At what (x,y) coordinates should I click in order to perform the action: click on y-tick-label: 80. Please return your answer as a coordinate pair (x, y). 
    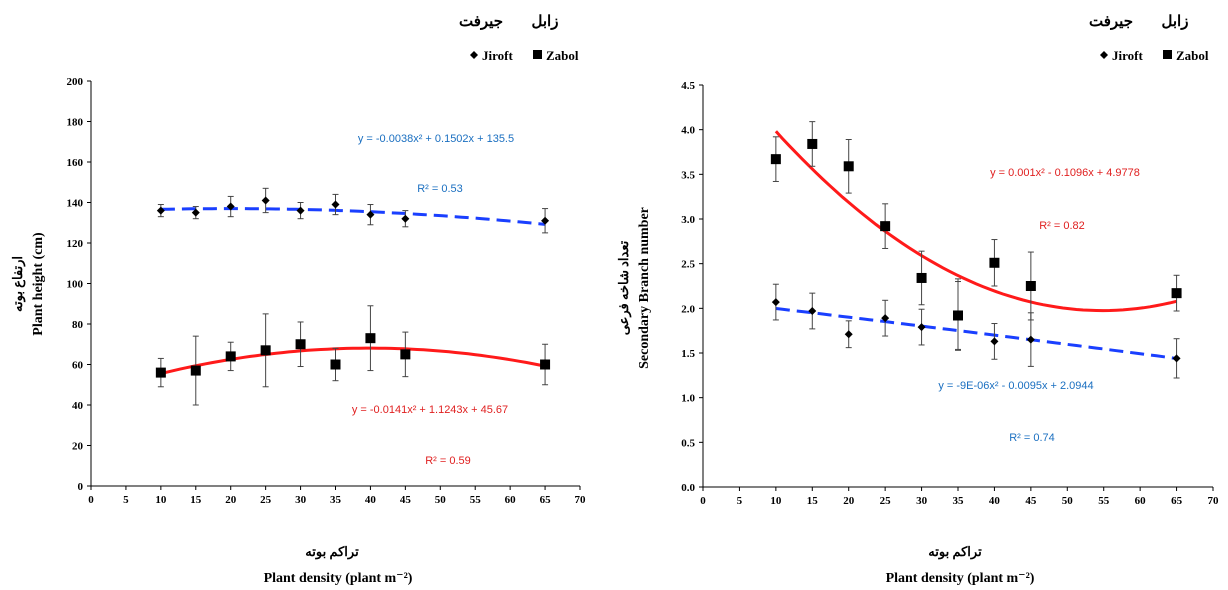
    Looking at the image, I should click on (78, 325).